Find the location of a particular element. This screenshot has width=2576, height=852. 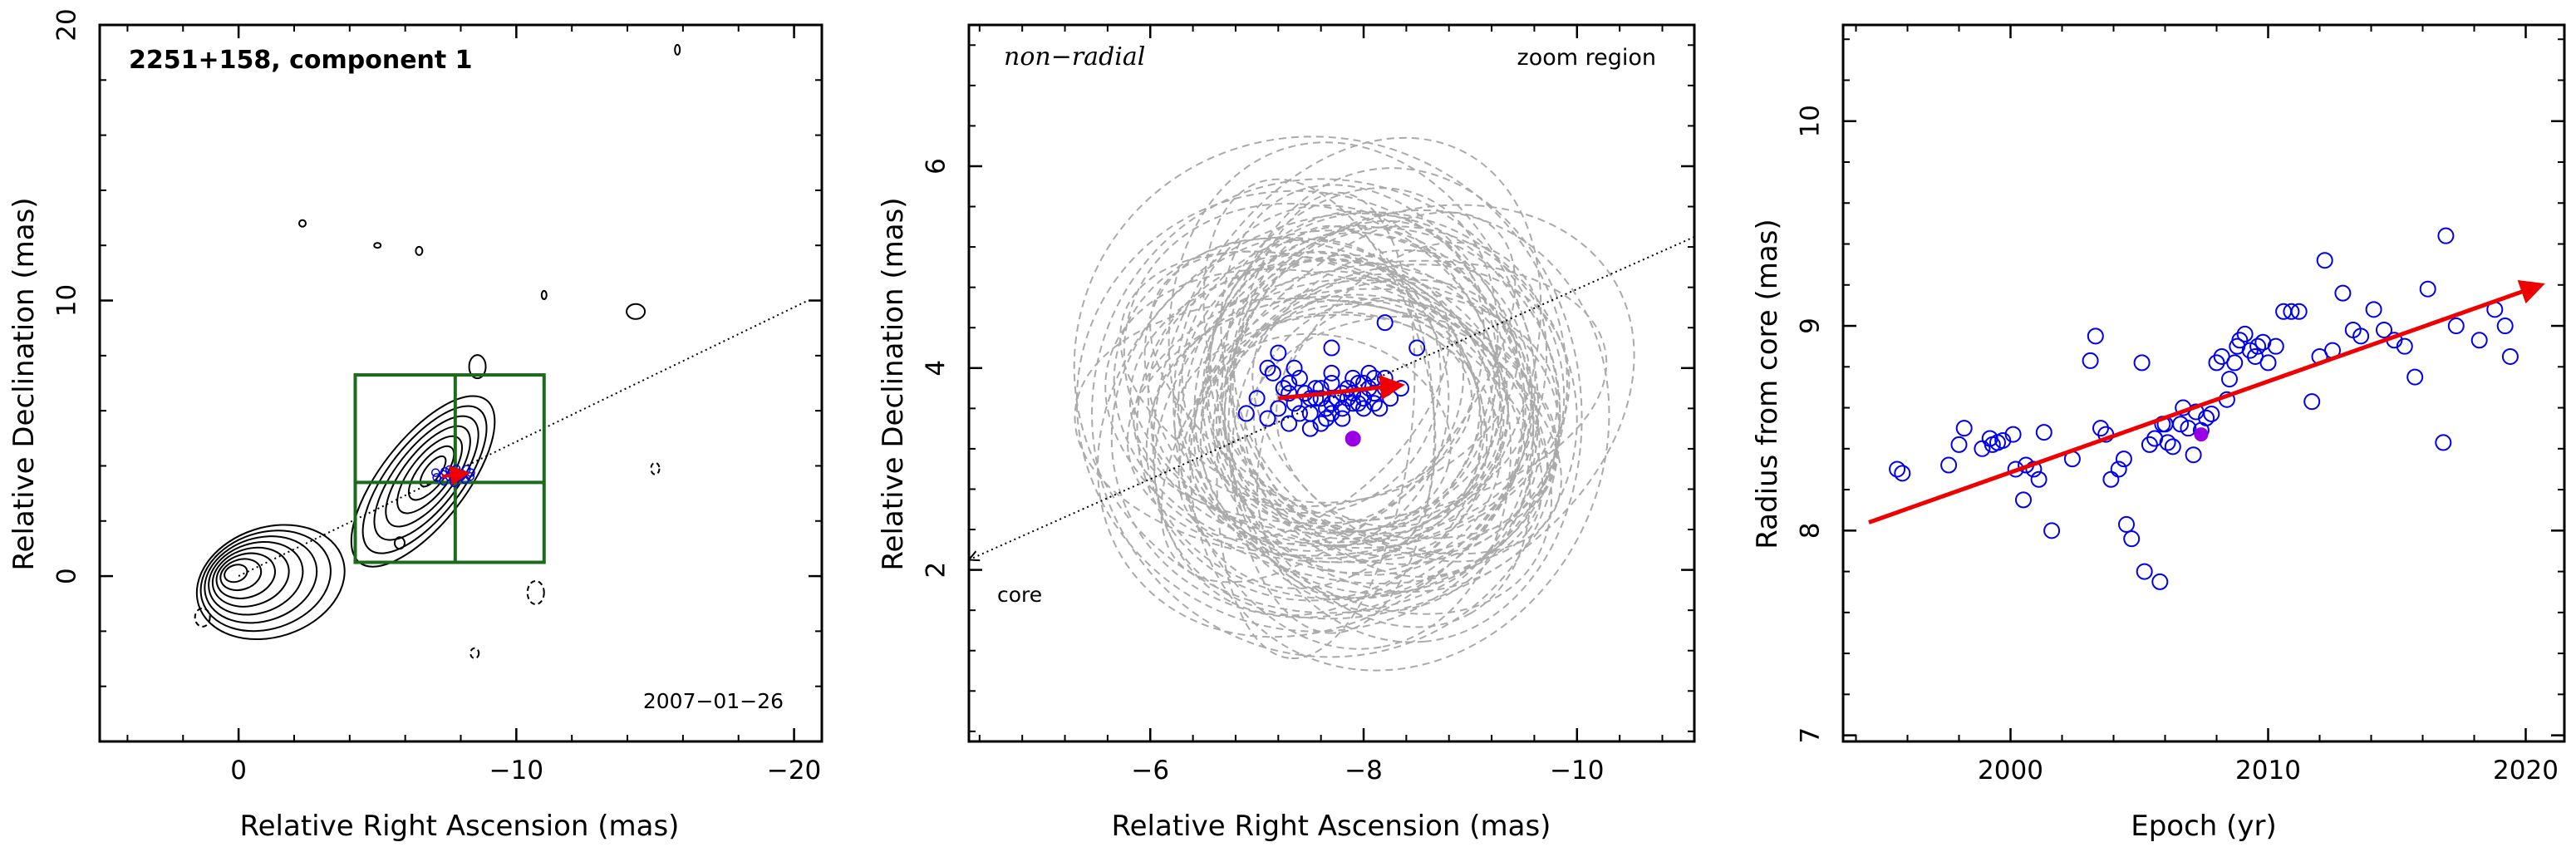

panel-1-xlabel: Relative Right Ascension (mas) is located at coordinates (460, 826).